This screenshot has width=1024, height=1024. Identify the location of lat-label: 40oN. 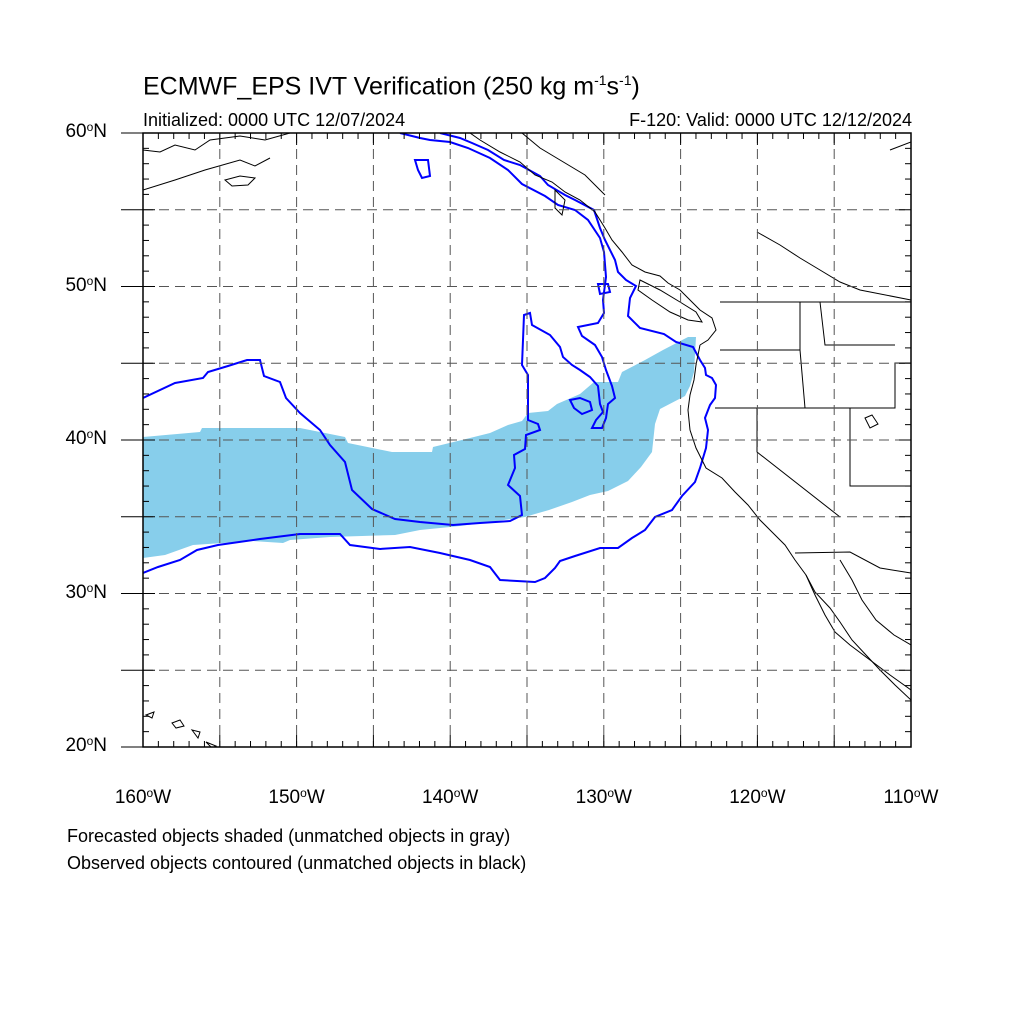
(86, 438).